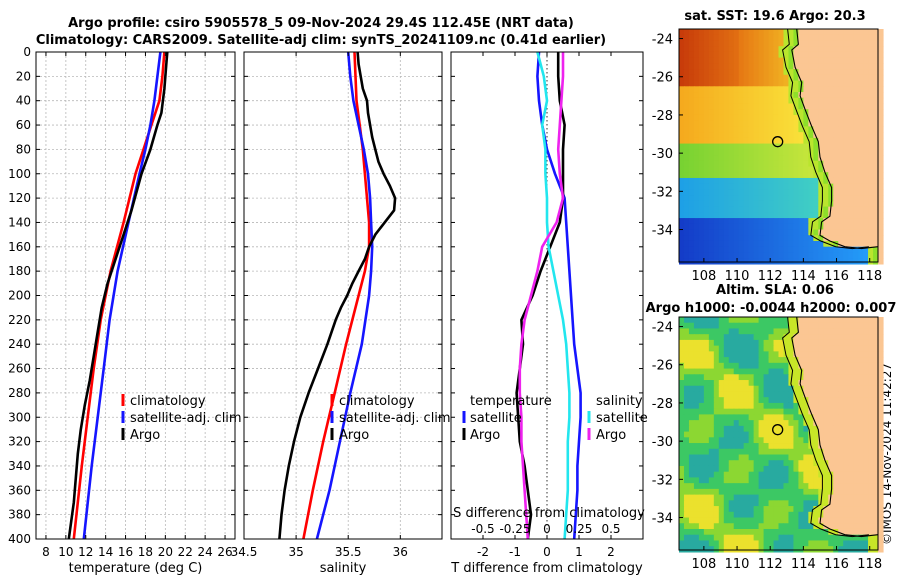  What do you see at coordinates (19, 369) in the screenshot?
I see `depth-tick-label: 260` at bounding box center [19, 369].